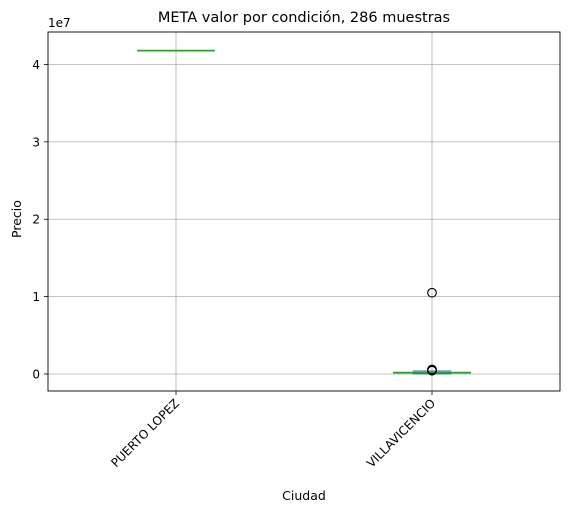 The image size is (570, 514). What do you see at coordinates (401, 433) in the screenshot?
I see `x-tick-label: VILLAVICENCIO` at bounding box center [401, 433].